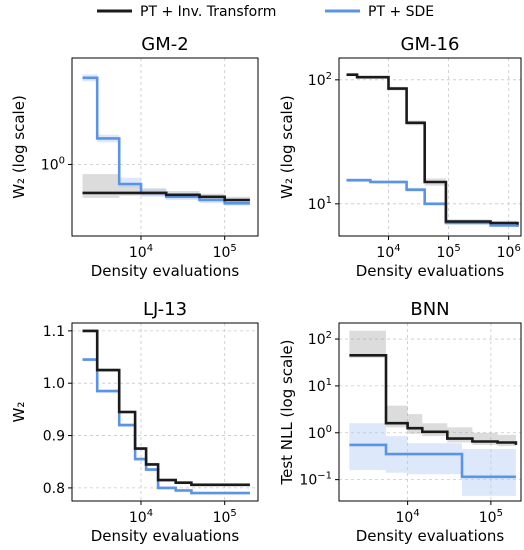 This screenshot has width=524, height=550. I want to click on y-axis-label: Test NLL (log scale), so click(287, 413).